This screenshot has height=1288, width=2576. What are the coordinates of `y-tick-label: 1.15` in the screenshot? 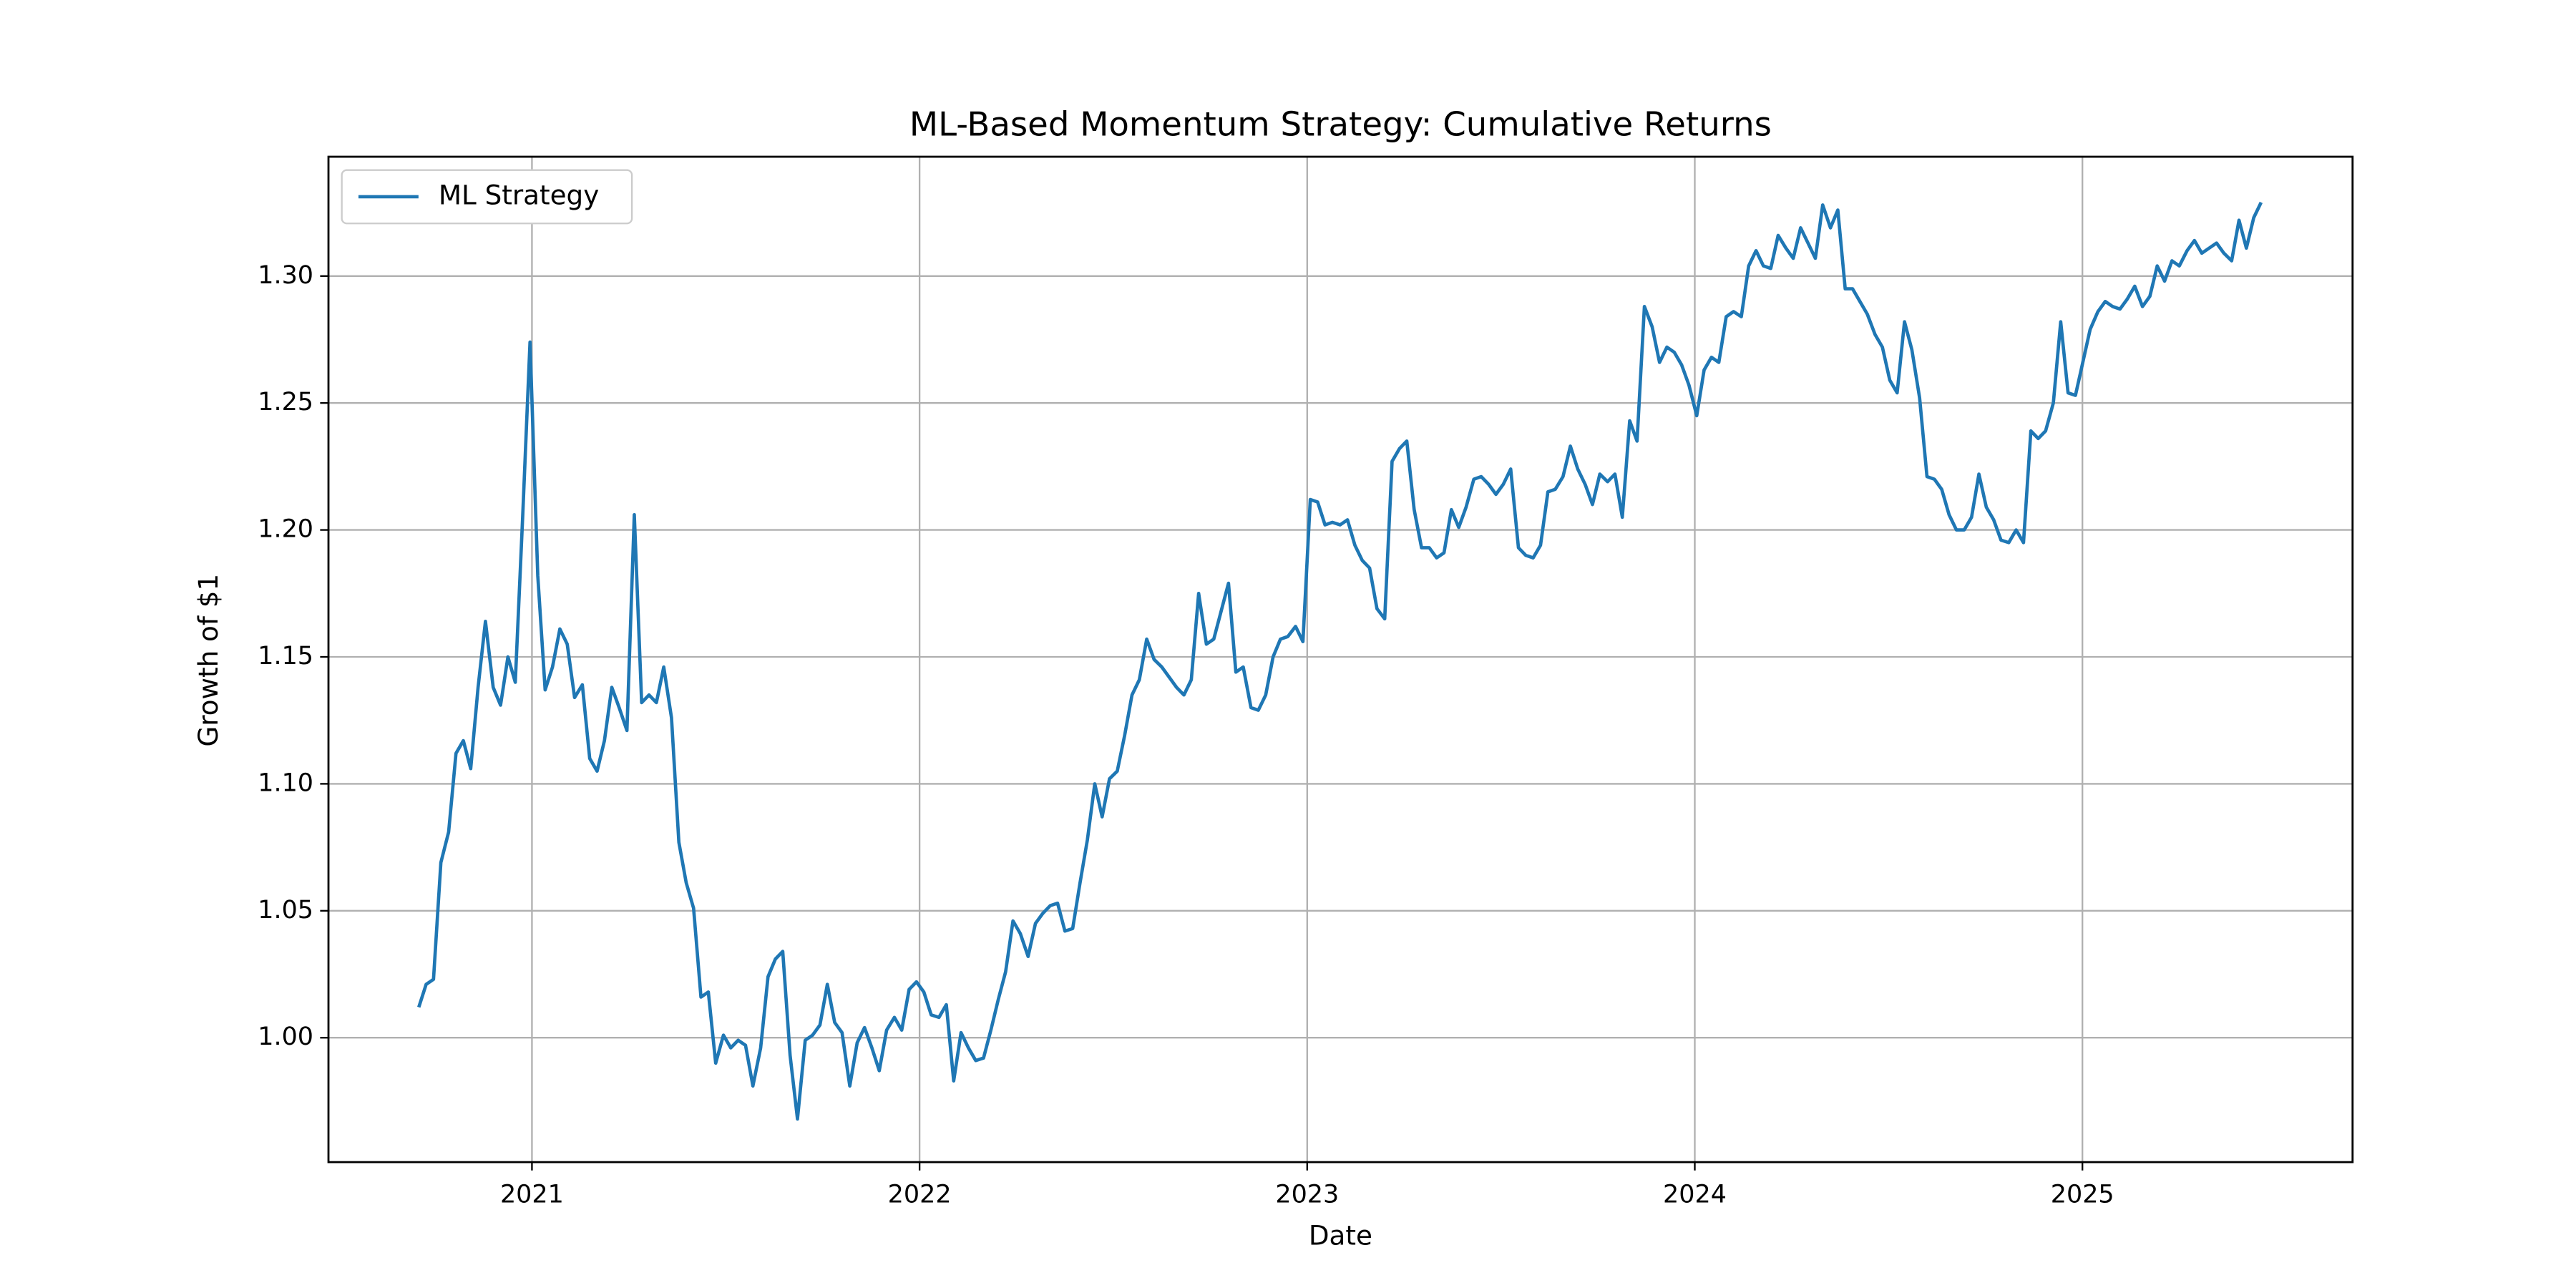 It's located at (285, 656).